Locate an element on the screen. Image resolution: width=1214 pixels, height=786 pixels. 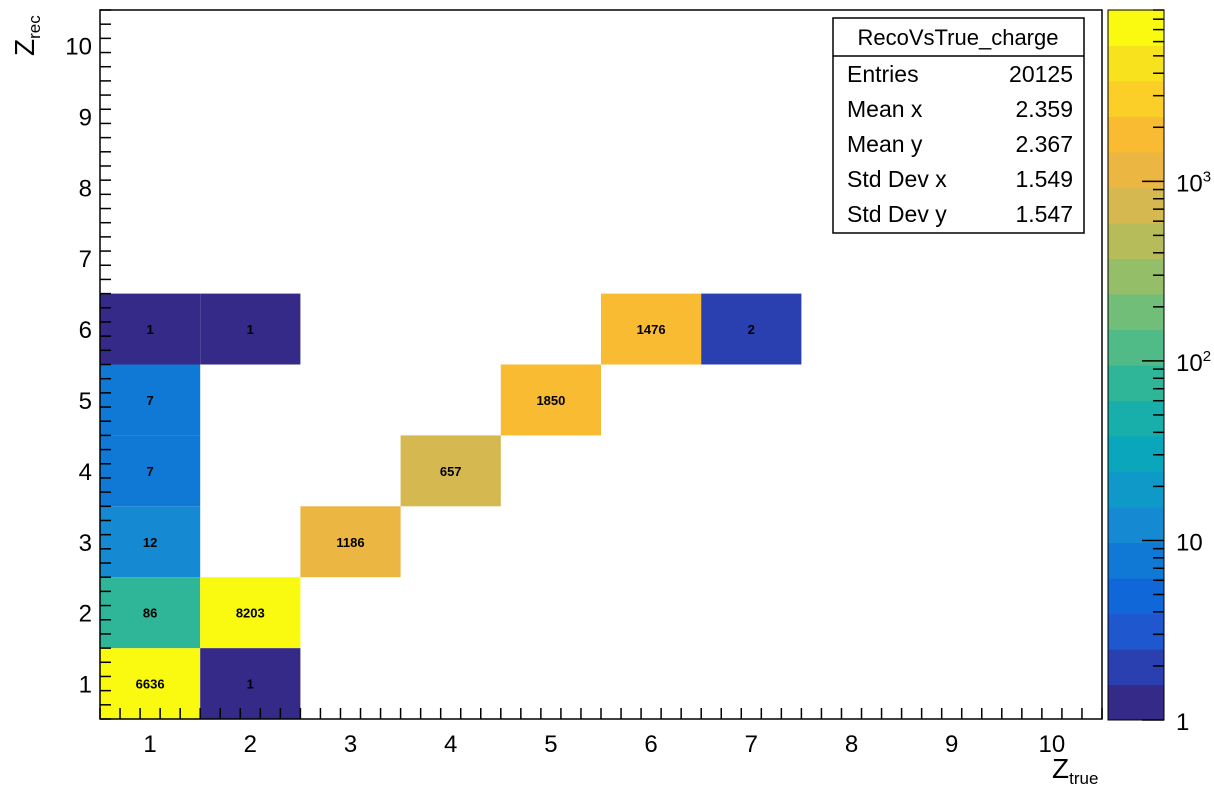
color-scale-bar is located at coordinates (1136, 365).